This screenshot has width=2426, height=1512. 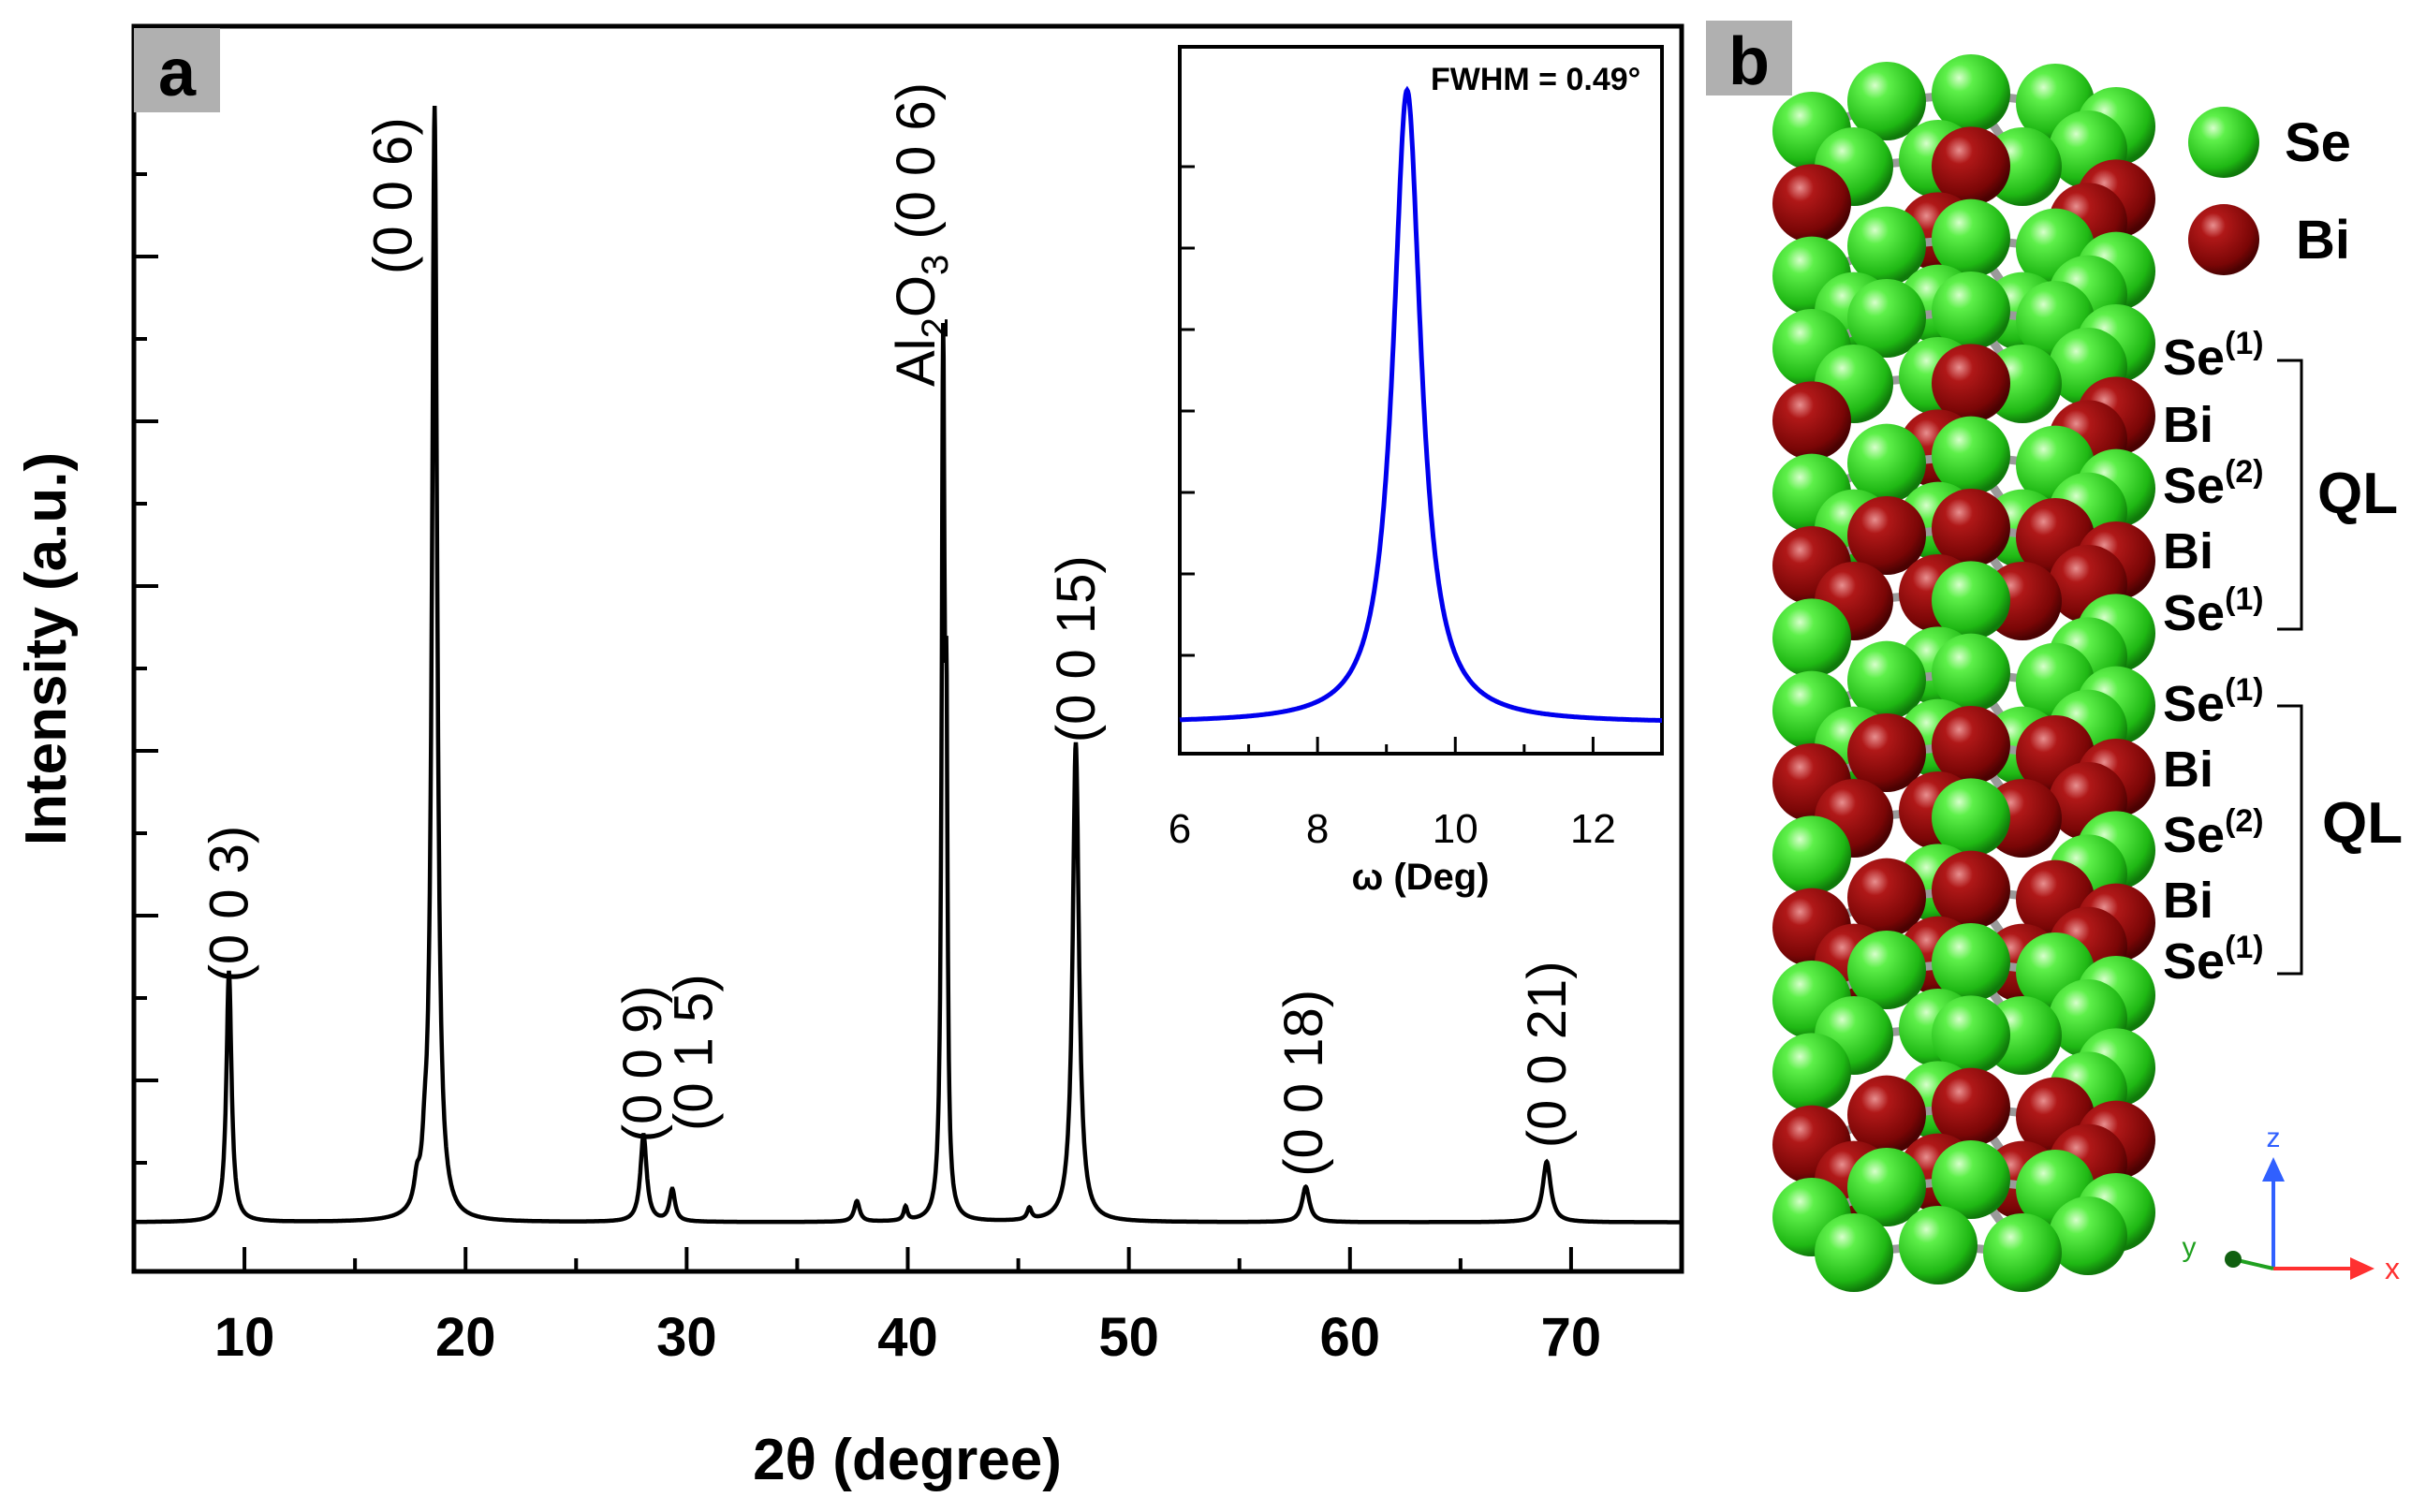 What do you see at coordinates (1455, 829) in the screenshot?
I see `inset-x-tick-label: 10` at bounding box center [1455, 829].